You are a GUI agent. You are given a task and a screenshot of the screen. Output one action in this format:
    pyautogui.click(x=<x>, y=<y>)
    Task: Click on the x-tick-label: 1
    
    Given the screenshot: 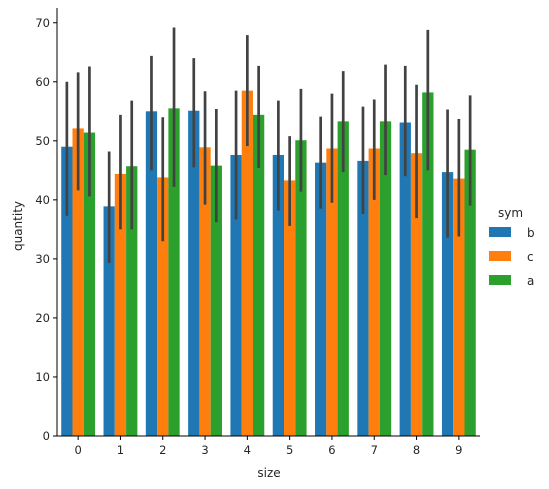 What is the action you would take?
    pyautogui.click(x=120, y=450)
    